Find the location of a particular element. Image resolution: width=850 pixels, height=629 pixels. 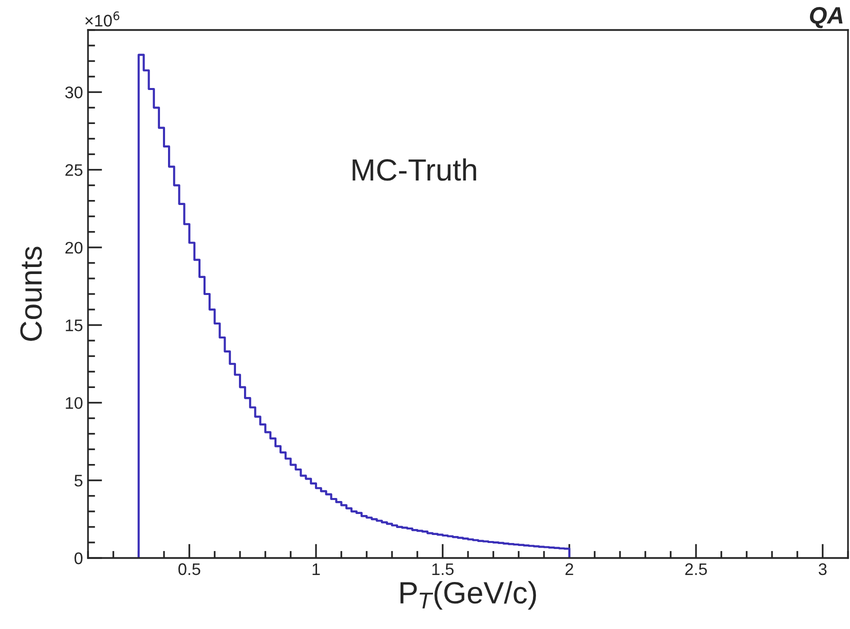

x-tick-label: 1.5 is located at coordinates (443, 569).